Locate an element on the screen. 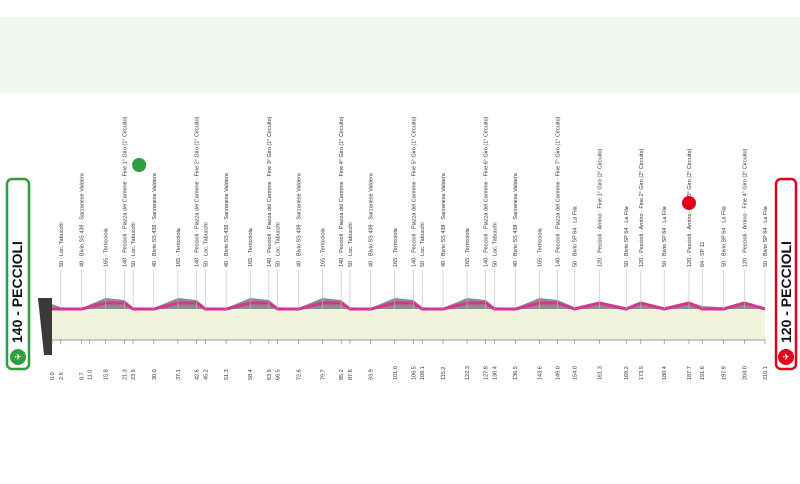  km-label: 42.6 is located at coordinates (198, 374).